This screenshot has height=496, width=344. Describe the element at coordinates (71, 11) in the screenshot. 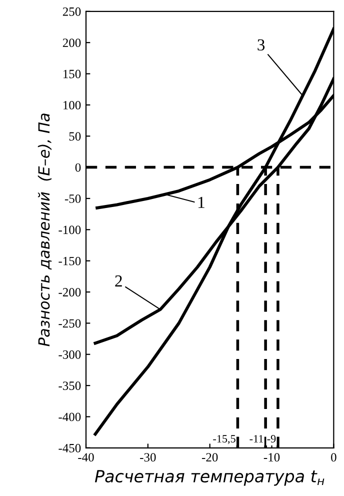

I see `y-tick-label: 250` at that location.